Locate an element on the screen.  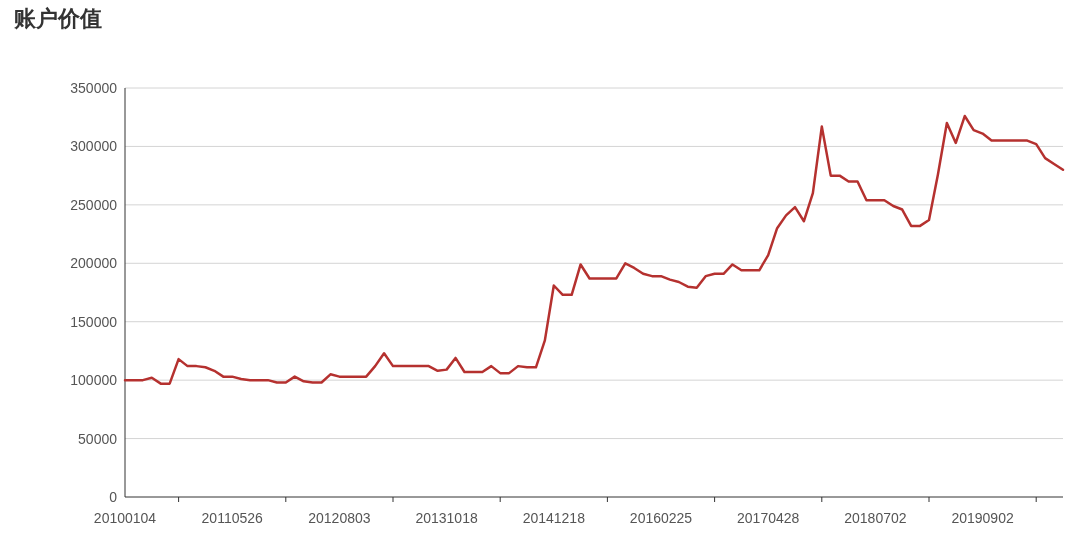
x-tick-label: 20141218 is located at coordinates (554, 518).